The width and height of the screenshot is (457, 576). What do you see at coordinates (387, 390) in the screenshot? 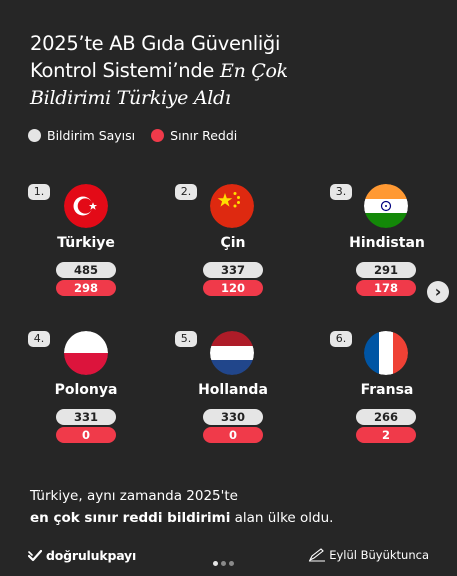
I see `country-name: Fransa` at bounding box center [387, 390].